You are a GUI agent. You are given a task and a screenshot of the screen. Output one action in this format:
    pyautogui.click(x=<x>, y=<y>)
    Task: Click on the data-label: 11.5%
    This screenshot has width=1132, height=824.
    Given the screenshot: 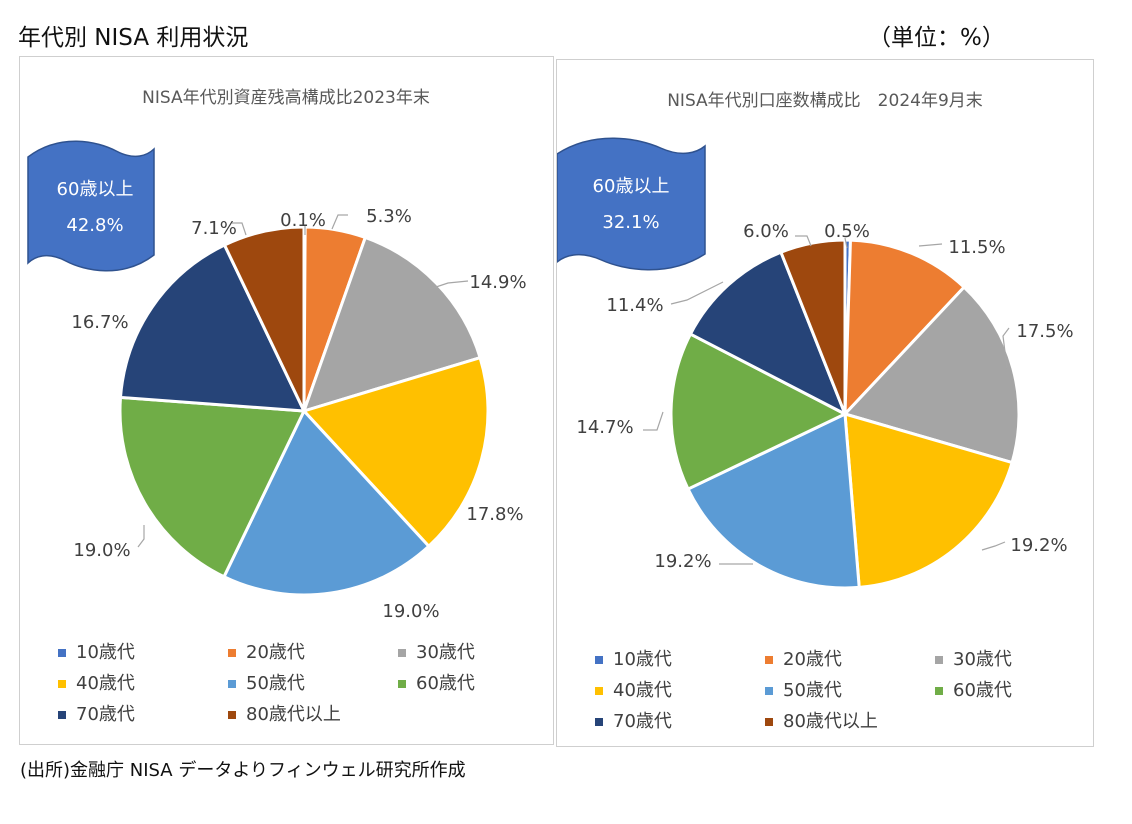 What is the action you would take?
    pyautogui.click(x=976, y=247)
    